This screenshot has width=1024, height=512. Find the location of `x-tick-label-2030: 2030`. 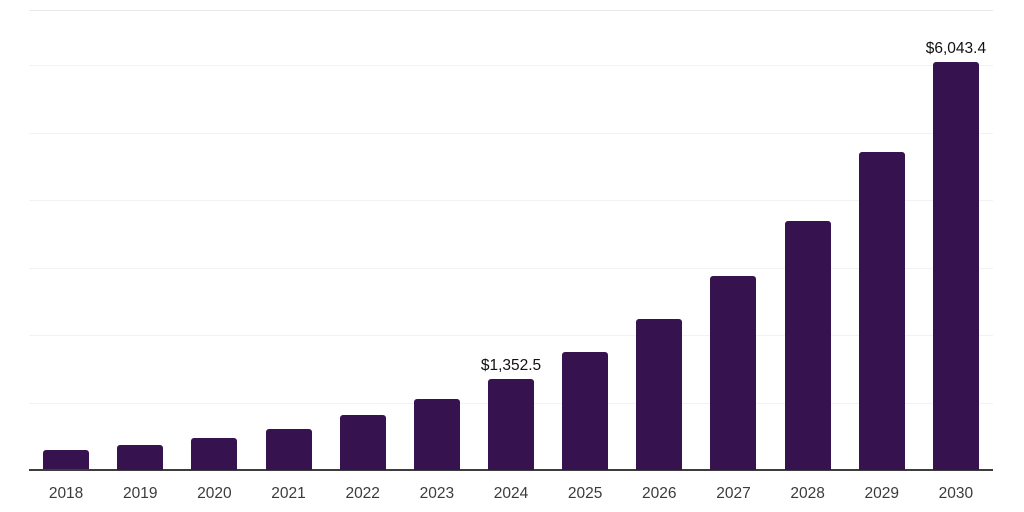

x-tick-label-2030: 2030 is located at coordinates (956, 493).